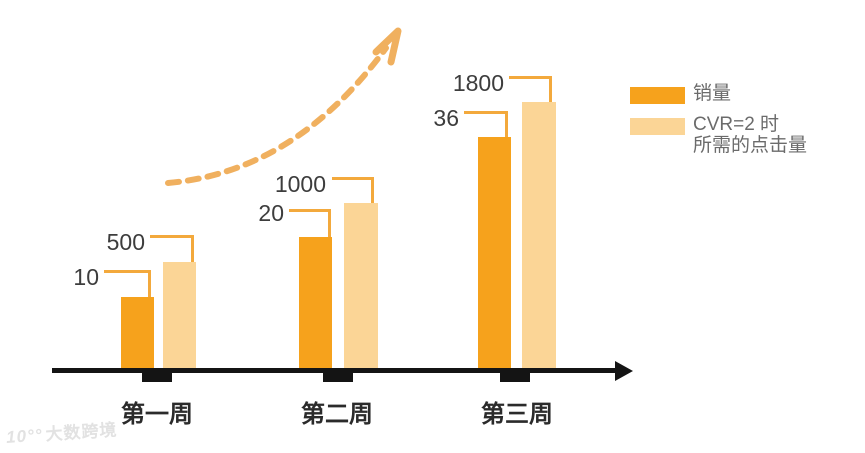  Describe the element at coordinates (657, 95) in the screenshot. I see `legend-swatch-sales` at that location.